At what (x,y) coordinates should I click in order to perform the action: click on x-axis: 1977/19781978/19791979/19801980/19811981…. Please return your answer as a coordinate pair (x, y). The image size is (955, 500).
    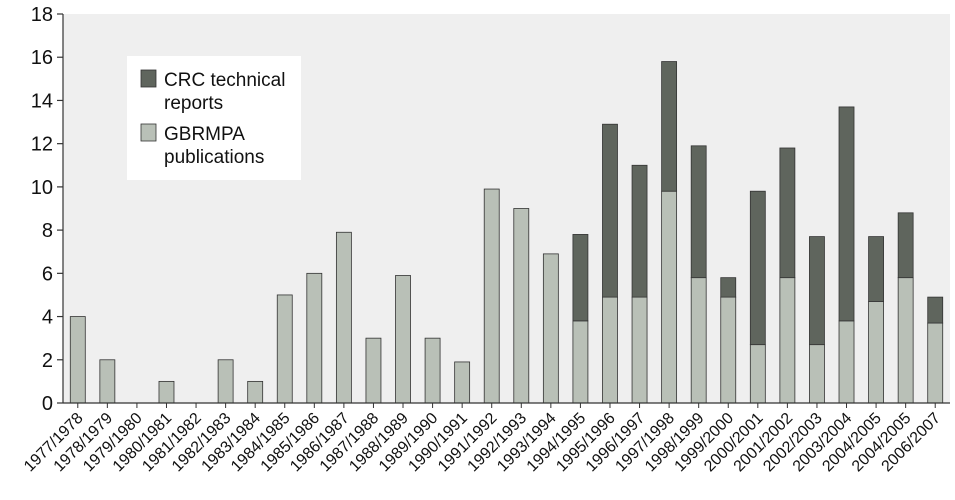
    Looking at the image, I should click on (485, 438).